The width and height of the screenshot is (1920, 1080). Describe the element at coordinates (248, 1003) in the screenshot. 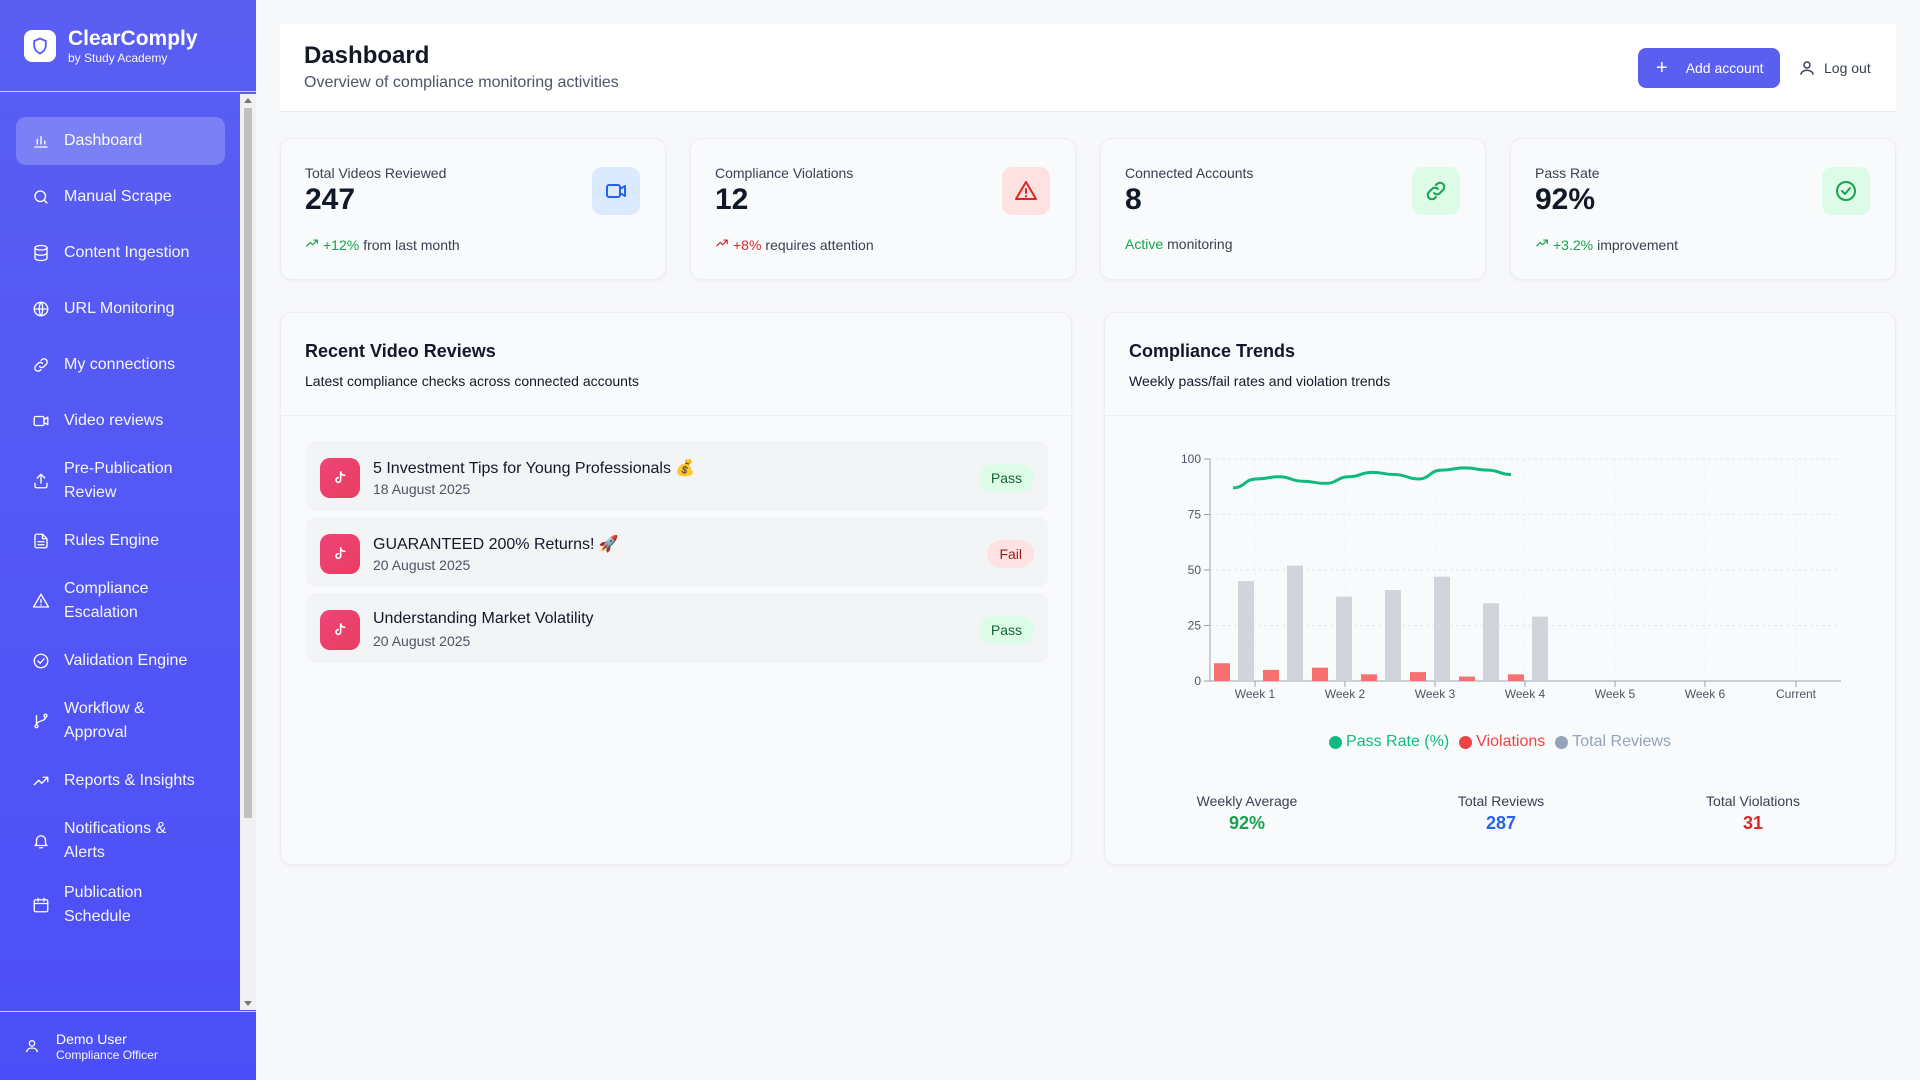

I see `scroll-down-icon` at that location.